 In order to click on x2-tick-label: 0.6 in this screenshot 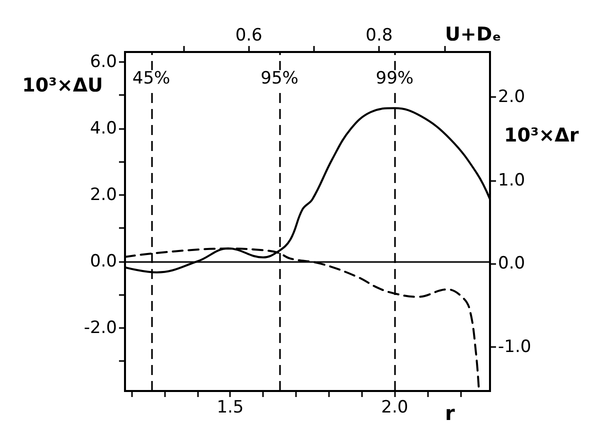, I will do `click(248, 36)`.